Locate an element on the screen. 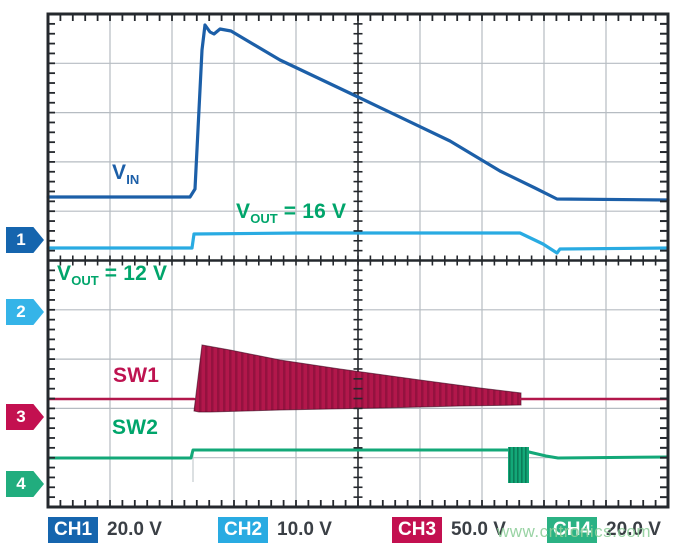 The height and width of the screenshot is (548, 680). sw2-trace-label: SW2 is located at coordinates (135, 427).